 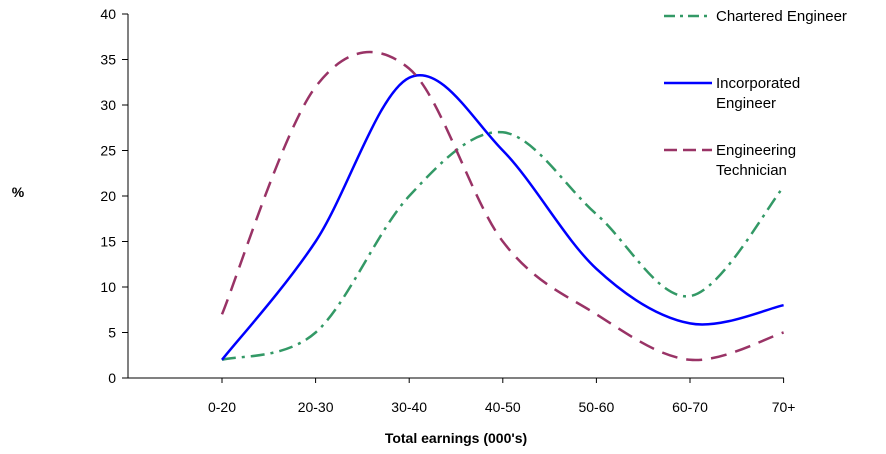 I want to click on x-tick-label: 60-70, so click(x=690, y=407).